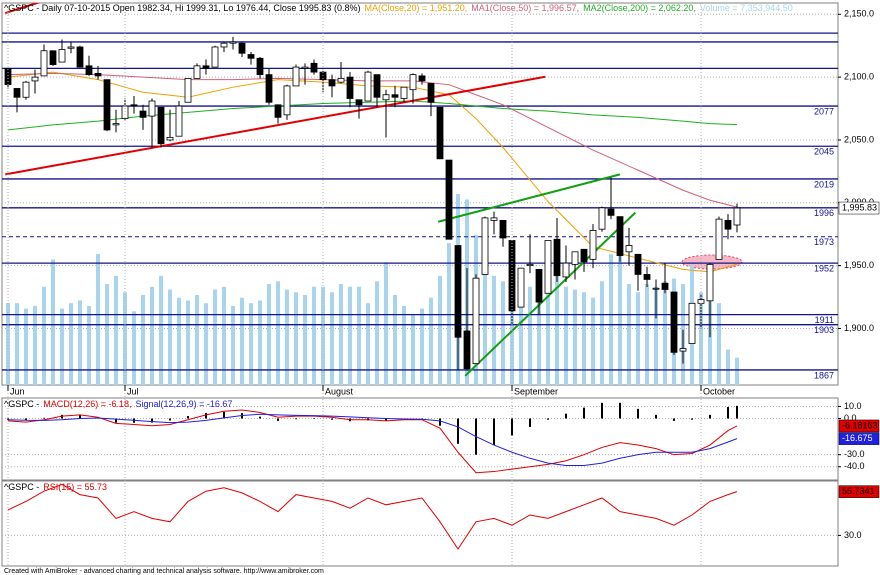 The image size is (880, 575). What do you see at coordinates (87, 404) in the screenshot?
I see `title-part: MACD(12,26) = -6.18,` at bounding box center [87, 404].